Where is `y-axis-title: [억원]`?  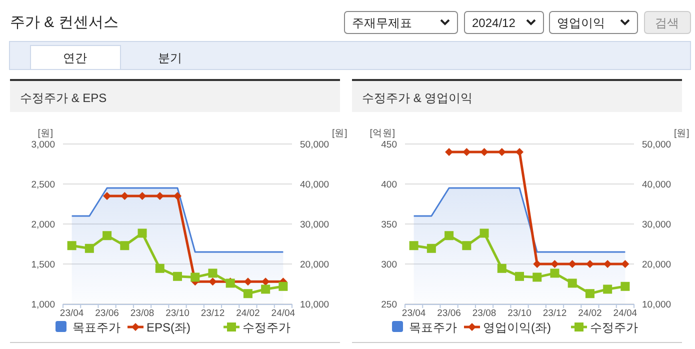
y-axis-title: [억원] is located at coordinates (382, 133).